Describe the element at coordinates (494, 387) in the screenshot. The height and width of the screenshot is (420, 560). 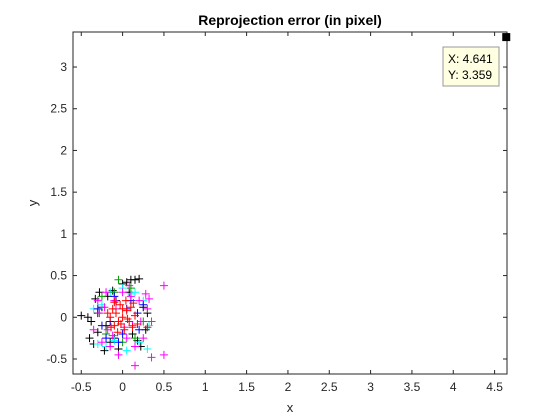
I see `x-tick-label: 4.5` at that location.